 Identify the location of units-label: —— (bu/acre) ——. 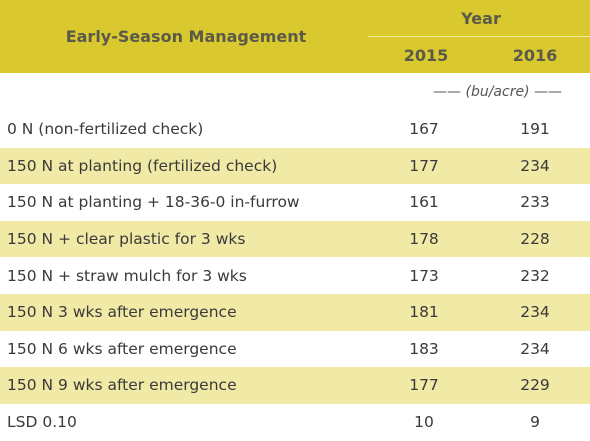
(497, 92).